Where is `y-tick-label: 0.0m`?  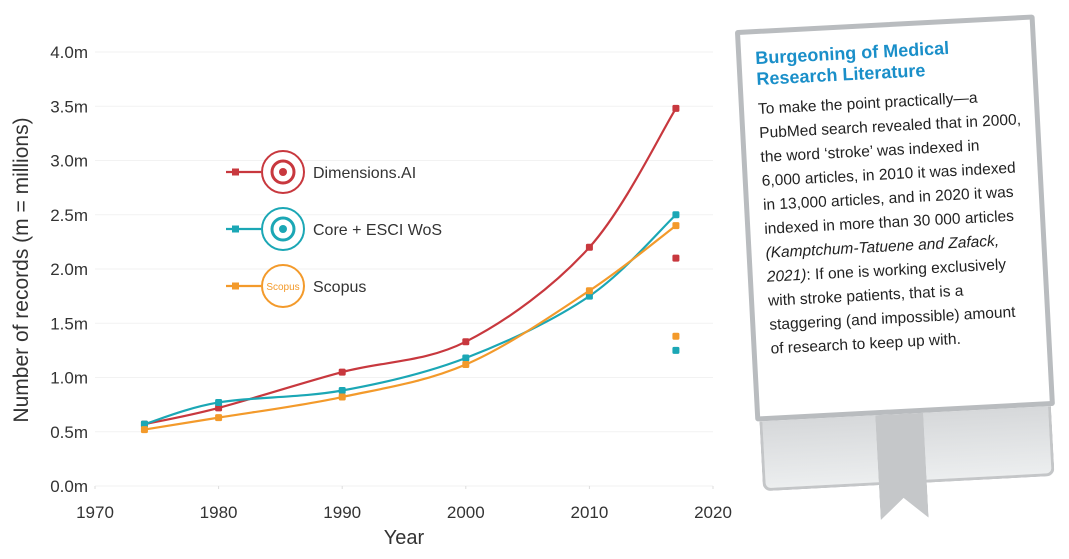 y-tick-label: 0.0m is located at coordinates (69, 486).